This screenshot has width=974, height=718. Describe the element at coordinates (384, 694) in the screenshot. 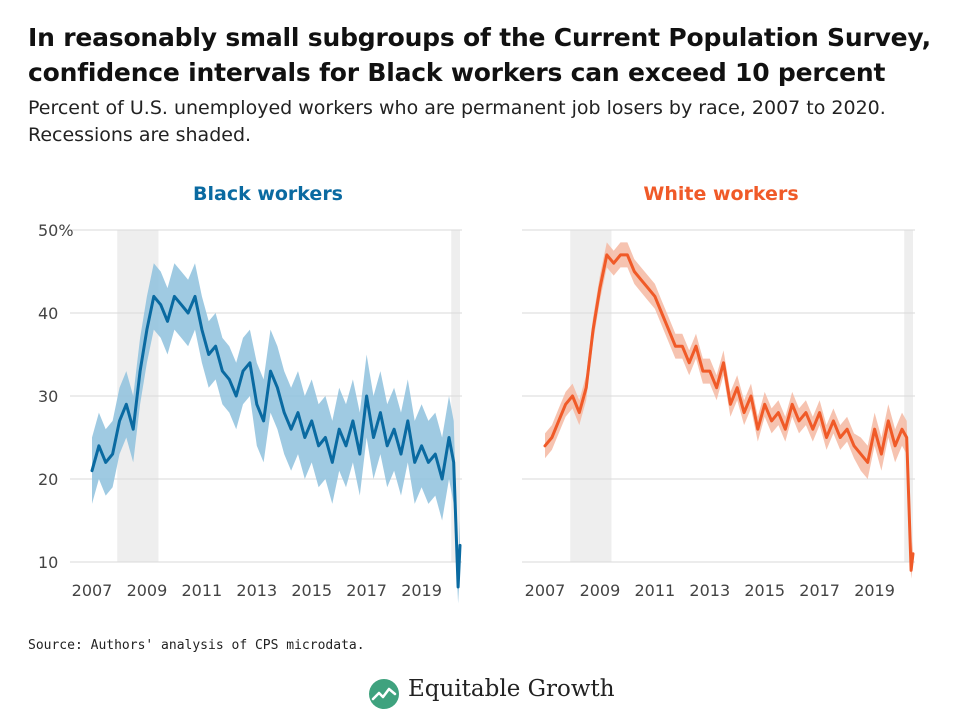

I see `equitable-growth-logo-icon` at that location.